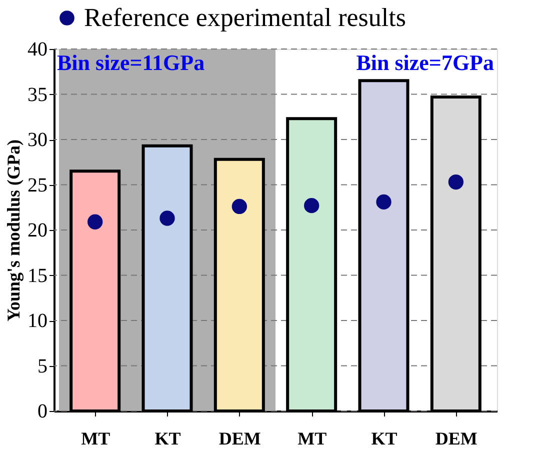  Describe the element at coordinates (38, 49) in the screenshot. I see `y-tick-label: 40` at that location.